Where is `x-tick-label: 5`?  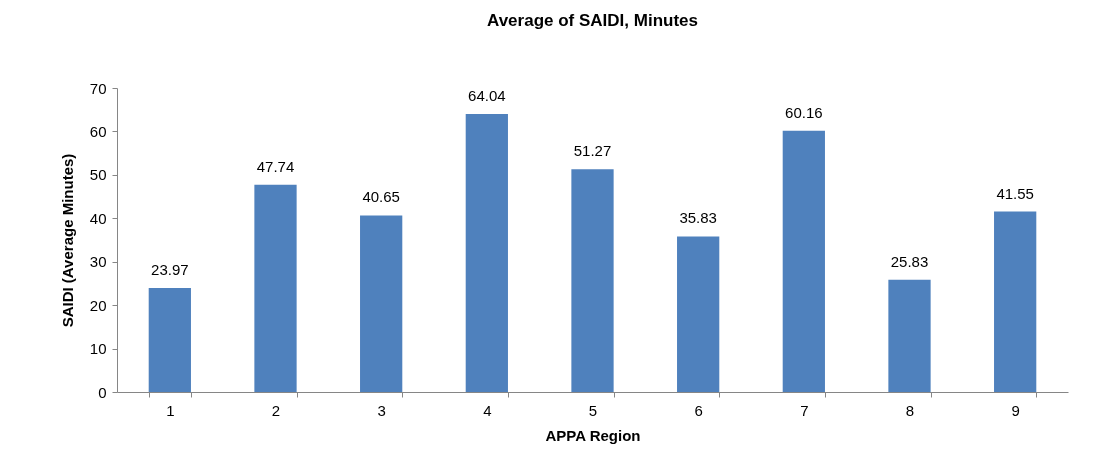 x-tick-label: 5 is located at coordinates (593, 410).